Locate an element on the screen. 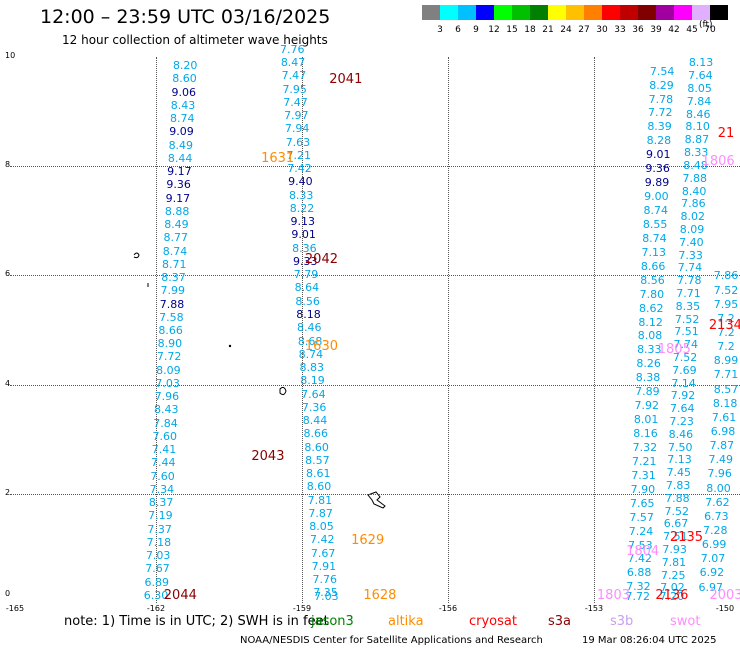 This screenshot has width=740, height=650. wave-height-value: 7.35 is located at coordinates (325, 593).